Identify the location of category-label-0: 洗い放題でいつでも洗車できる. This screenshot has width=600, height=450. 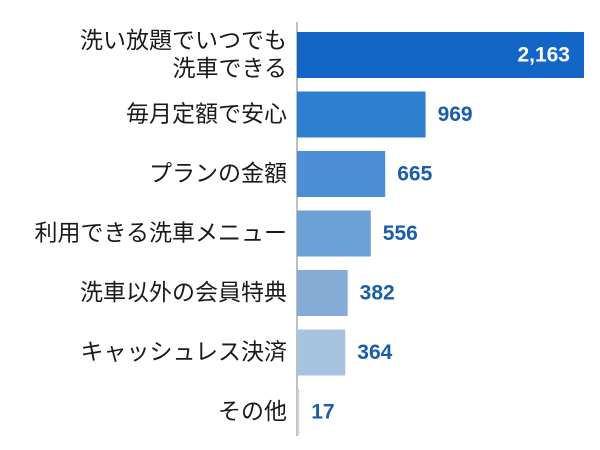
(183, 55).